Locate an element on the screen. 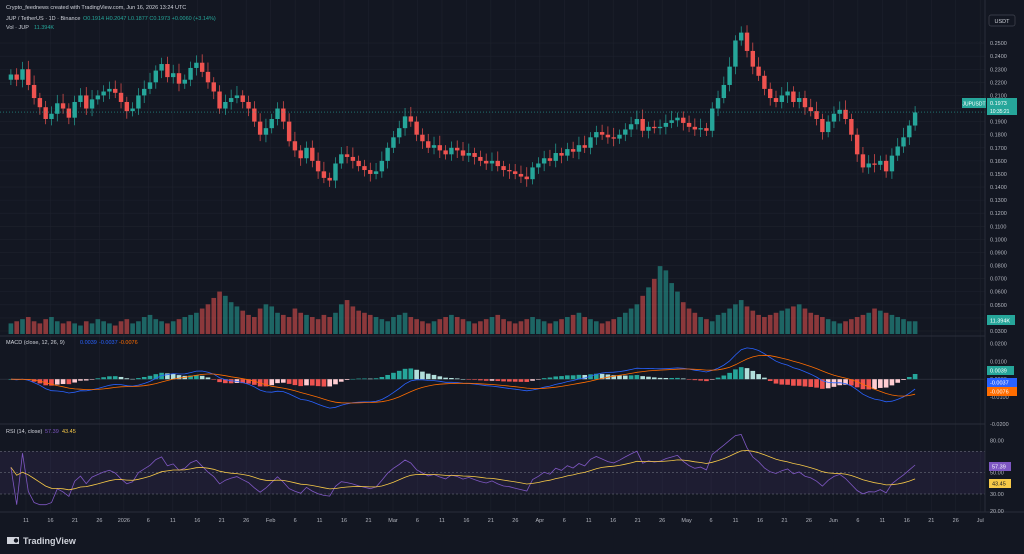 Image resolution: width=1024 pixels, height=554 pixels. volume-label: Vol · JUP is located at coordinates (17, 28).